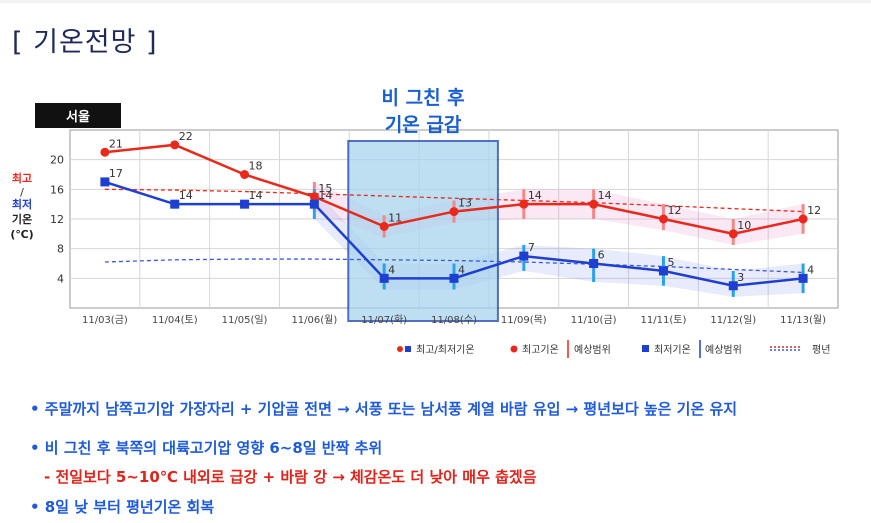 This screenshot has height=523, width=871. What do you see at coordinates (314, 320) in the screenshot?
I see `x-tick-label: 11/06(월)` at bounding box center [314, 320].